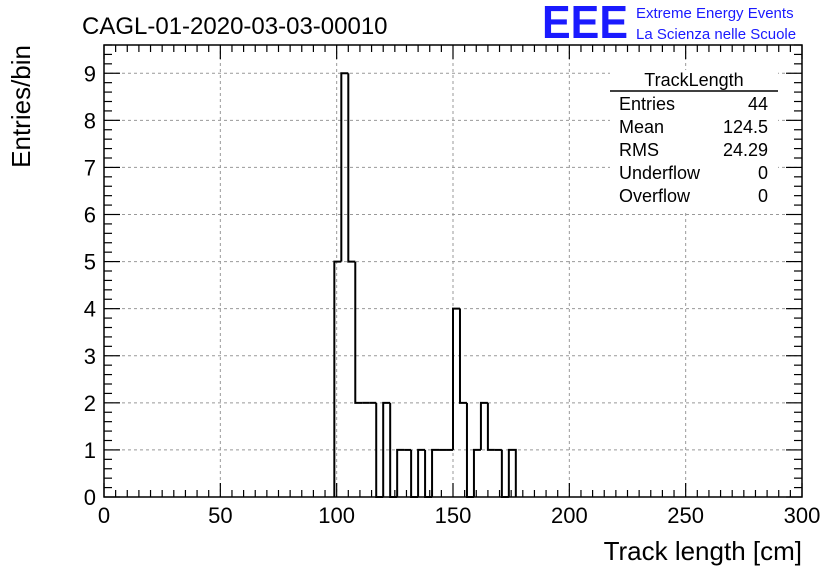 The height and width of the screenshot is (572, 836). Describe the element at coordinates (639, 150) in the screenshot. I see `stats-label: RMS` at that location.